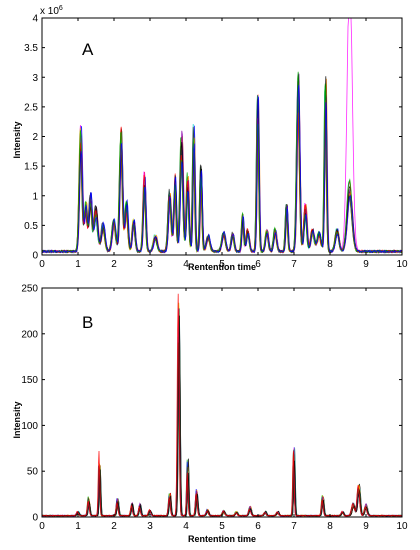  Describe the element at coordinates (17, 139) in the screenshot. I see `panel-a-y-axis-title: Intensity` at that location.